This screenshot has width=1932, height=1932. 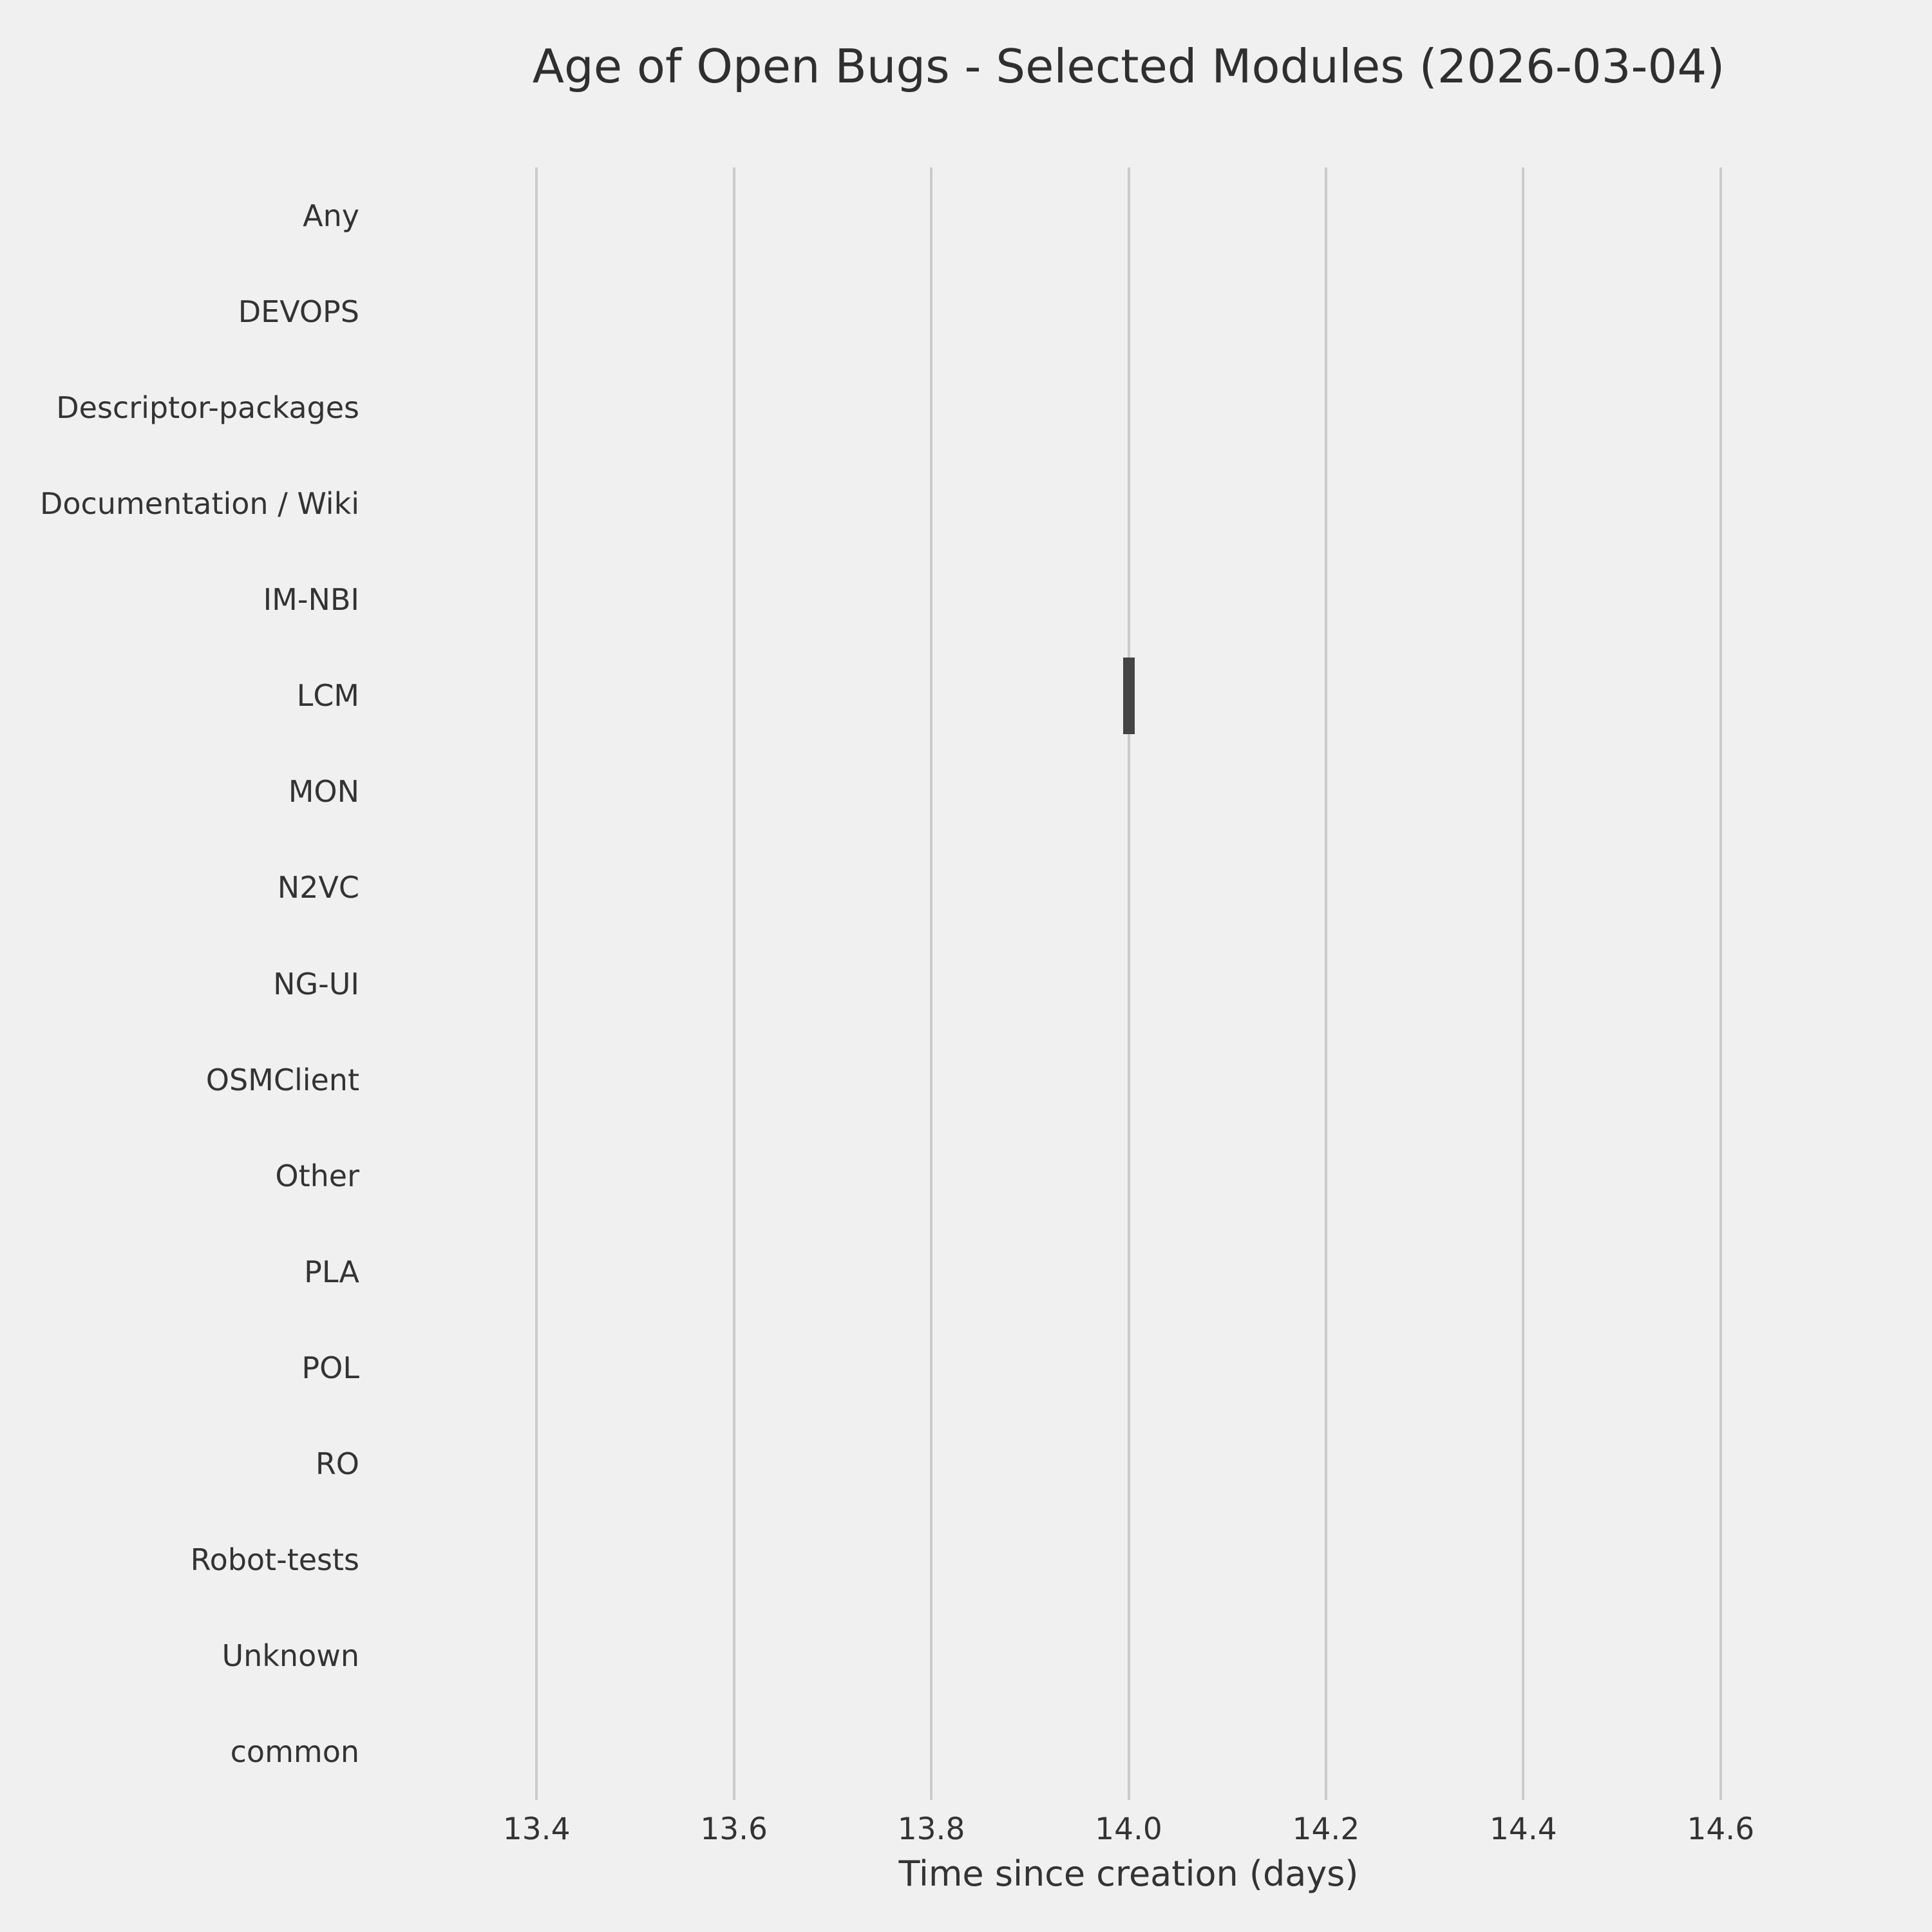 What do you see at coordinates (323, 792) in the screenshot?
I see `y-axis-category-label: MON` at bounding box center [323, 792].